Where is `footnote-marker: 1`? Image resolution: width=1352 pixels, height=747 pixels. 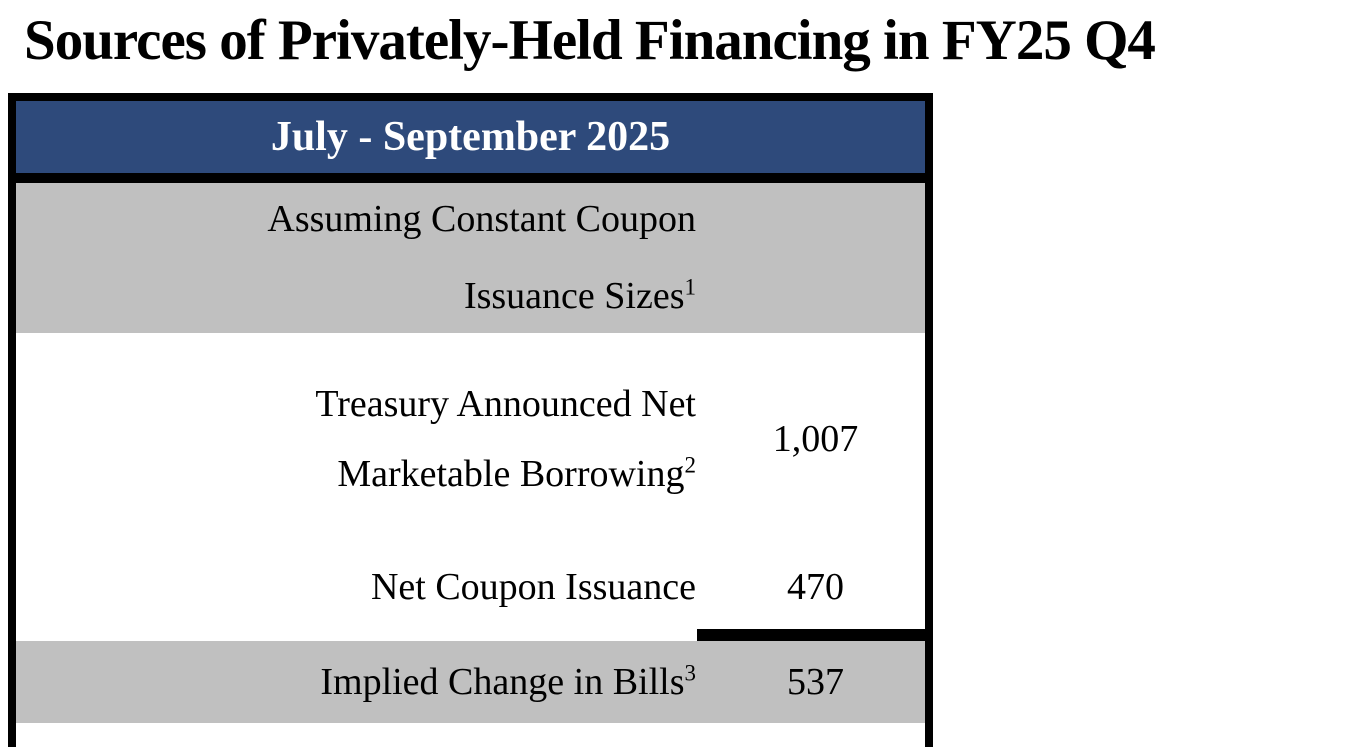
footnote-marker: 1 is located at coordinates (690, 287).